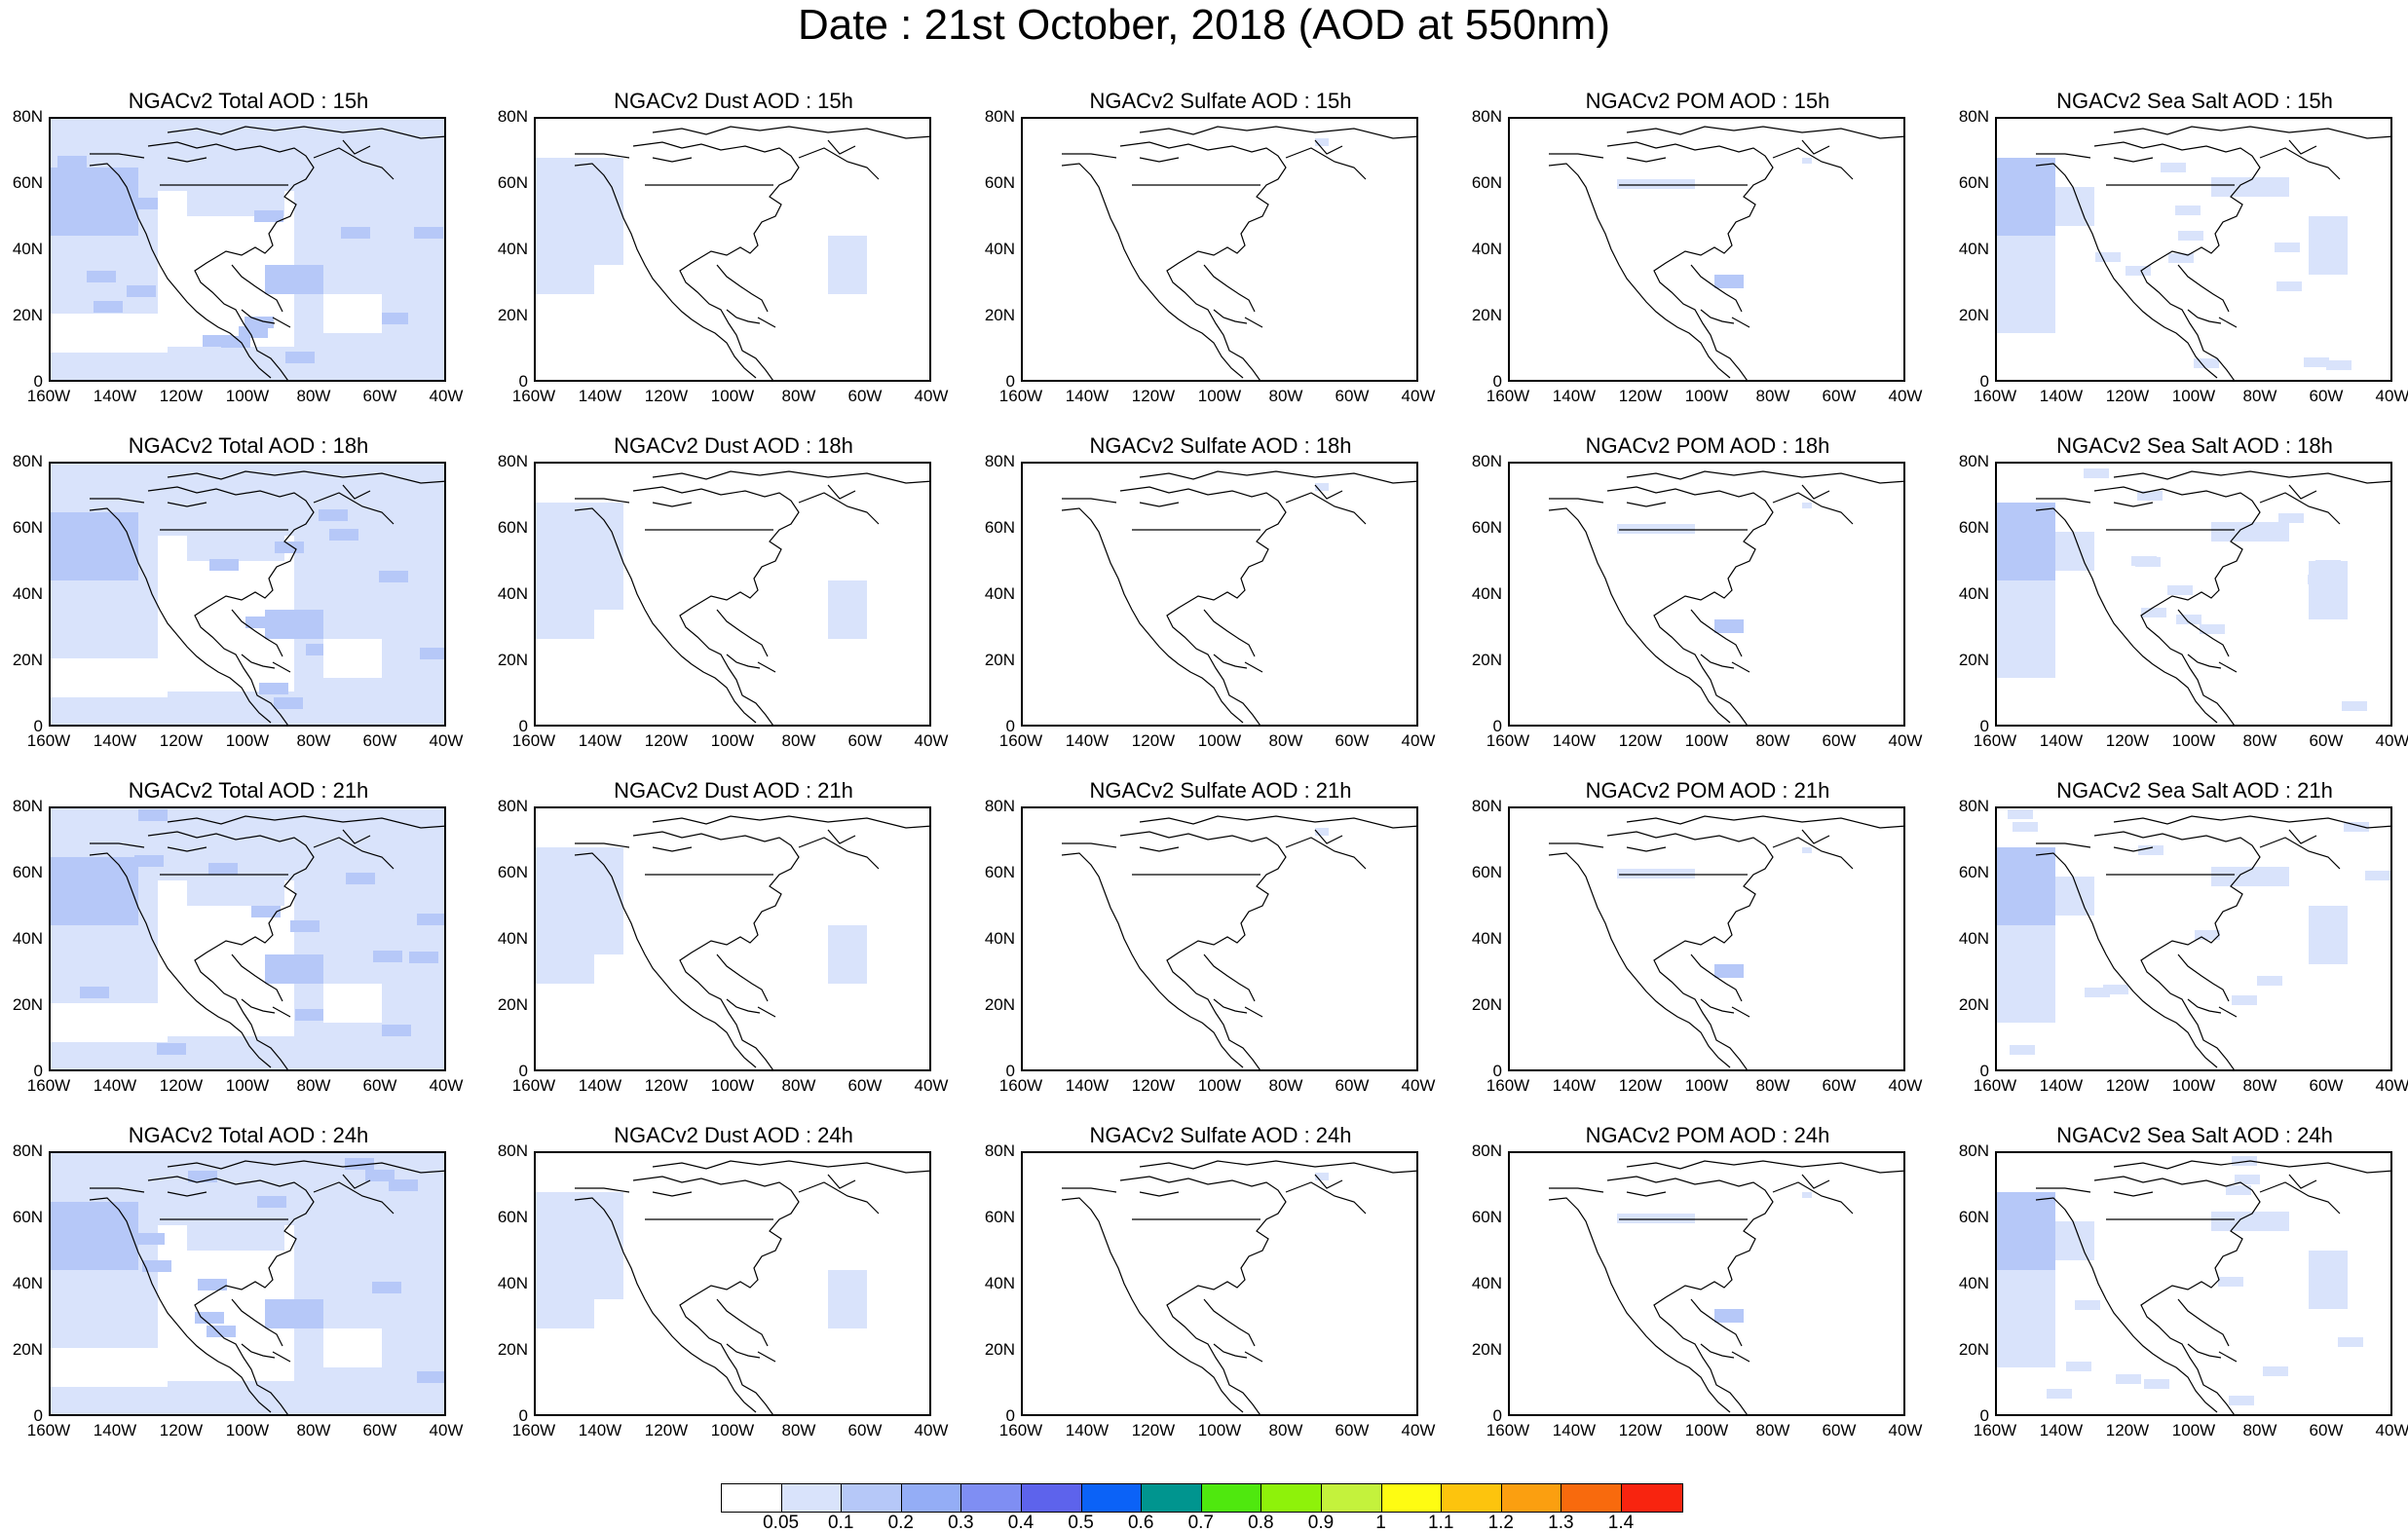 This screenshot has height=1533, width=2408. What do you see at coordinates (1707, 446) in the screenshot?
I see `panel-title: NGACv2 POM AOD : 18h` at bounding box center [1707, 446].